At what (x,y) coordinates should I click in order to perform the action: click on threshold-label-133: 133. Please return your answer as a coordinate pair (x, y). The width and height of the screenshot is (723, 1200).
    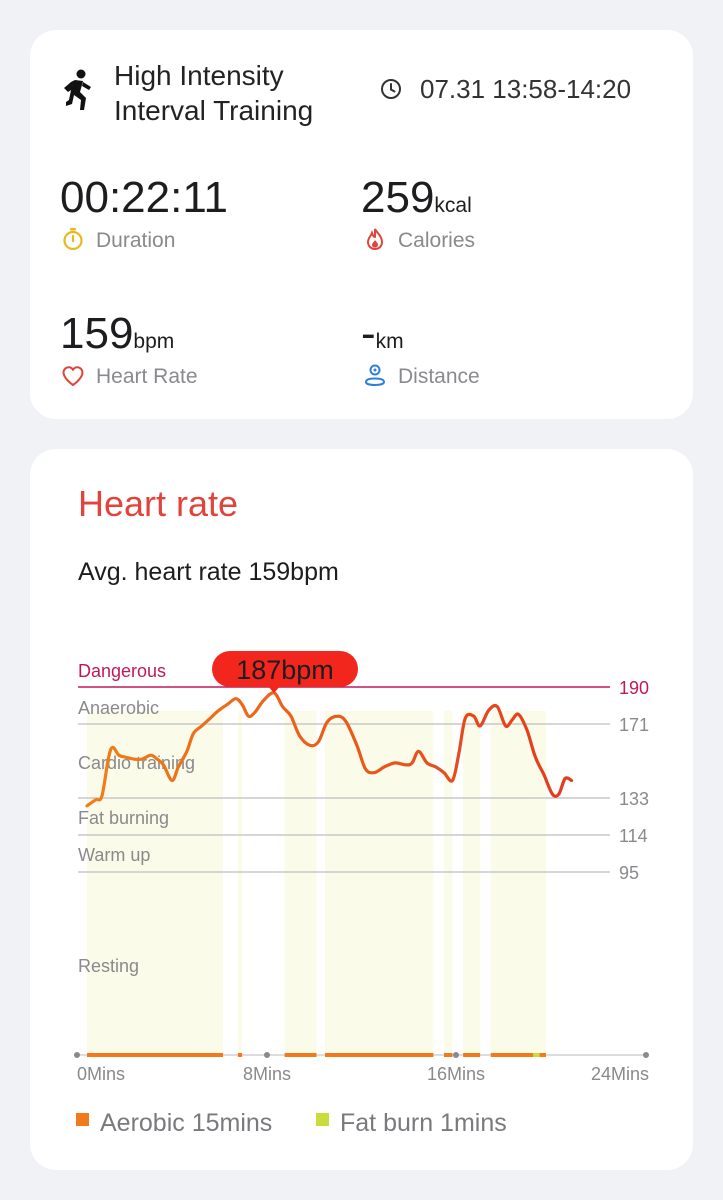
    Looking at the image, I should click on (634, 799).